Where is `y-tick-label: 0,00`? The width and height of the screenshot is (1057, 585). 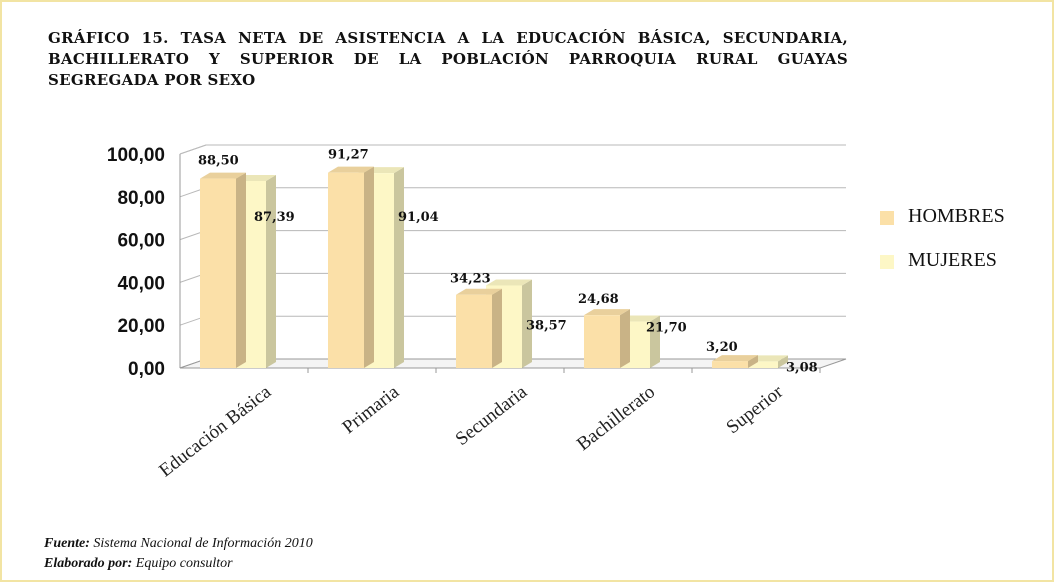 y-tick-label: 0,00 is located at coordinates (146, 369).